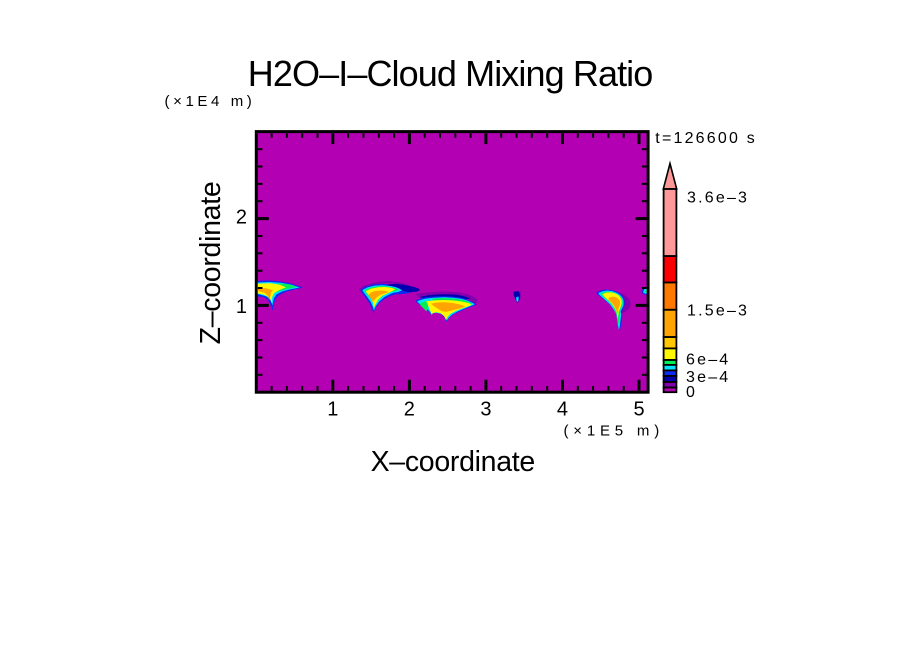  What do you see at coordinates (691, 392) in the screenshot?
I see `svg-text: 0` at bounding box center [691, 392].